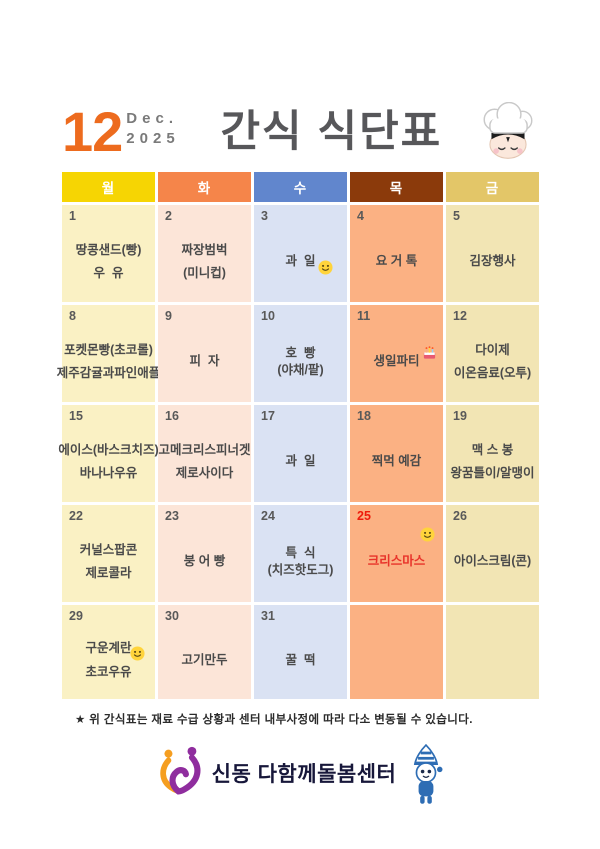 Image resolution: width=600 pixels, height=849 pixels. Describe the element at coordinates (108, 249) in the screenshot. I see `menu-item-text: 땅콩샌드(빵)` at that location.